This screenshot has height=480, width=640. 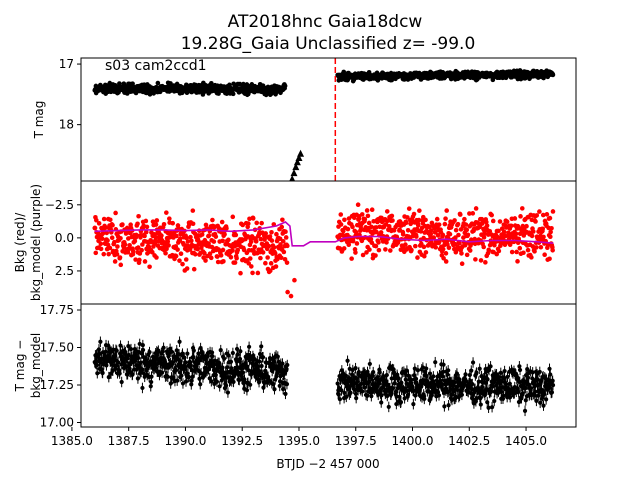 I want to click on x-tick-label: 1392.5, so click(x=242, y=441).